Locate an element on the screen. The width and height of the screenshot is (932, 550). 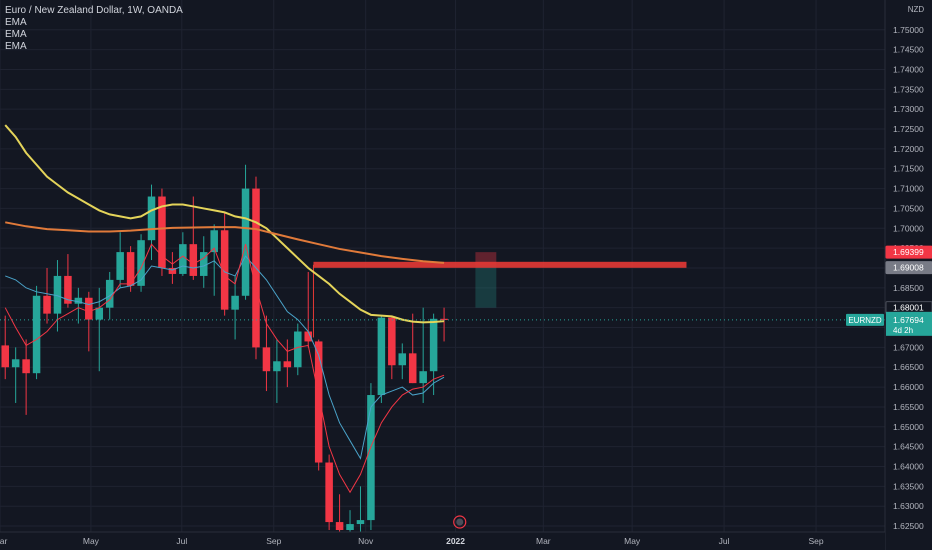
event-marker-core is located at coordinates (460, 522).